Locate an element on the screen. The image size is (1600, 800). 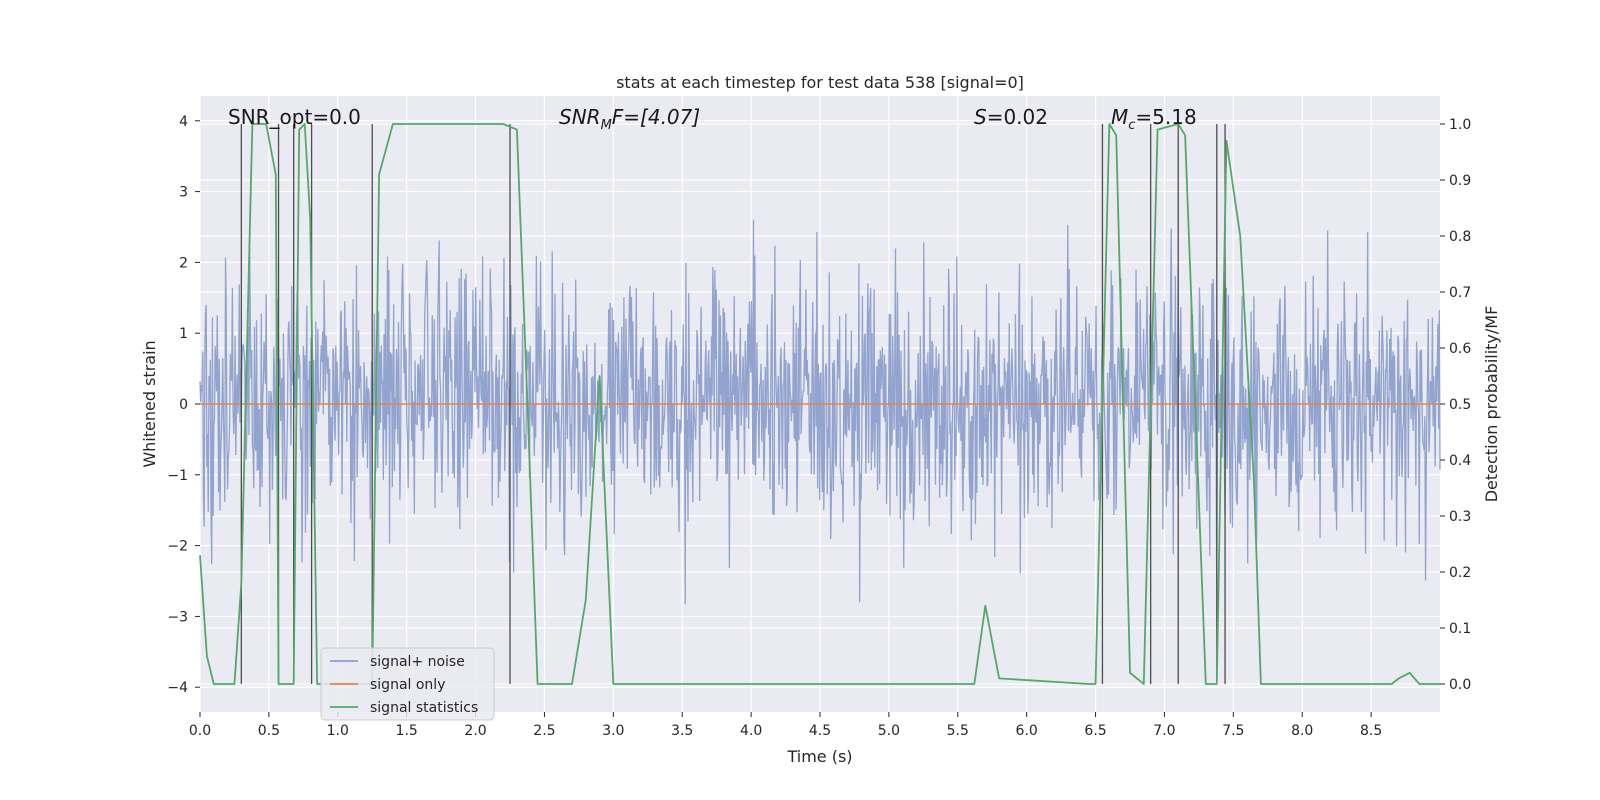
annotation-snr-mf-sub: M is located at coordinates (606, 125).